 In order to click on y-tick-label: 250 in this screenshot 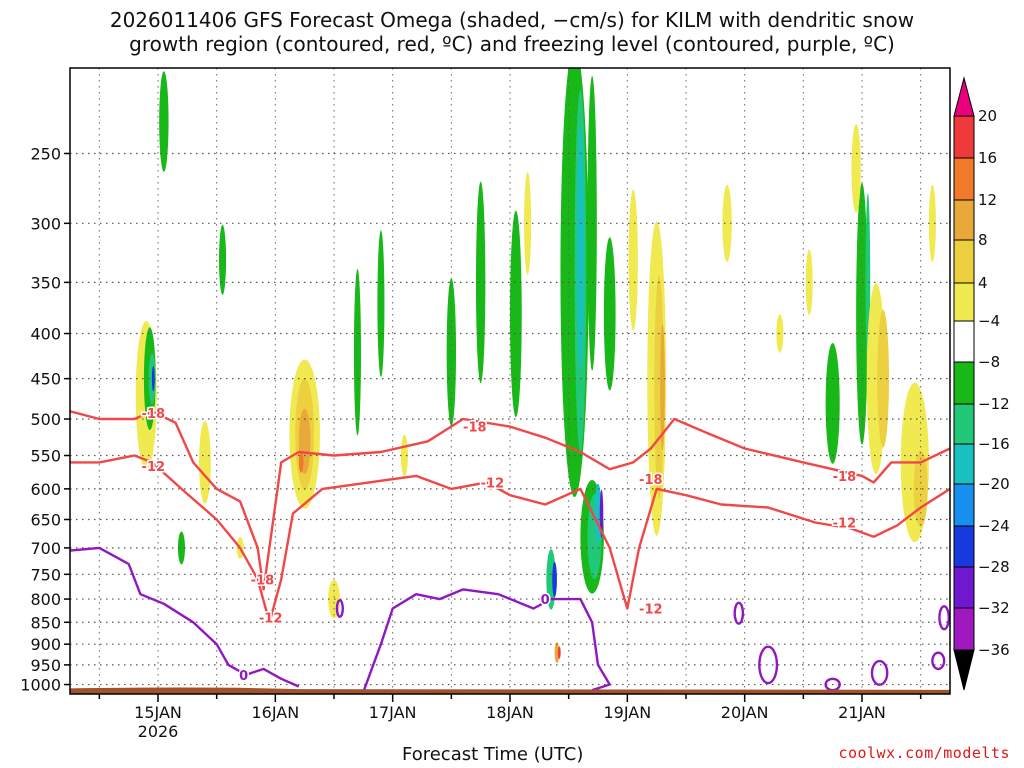, I will do `click(45, 153)`.